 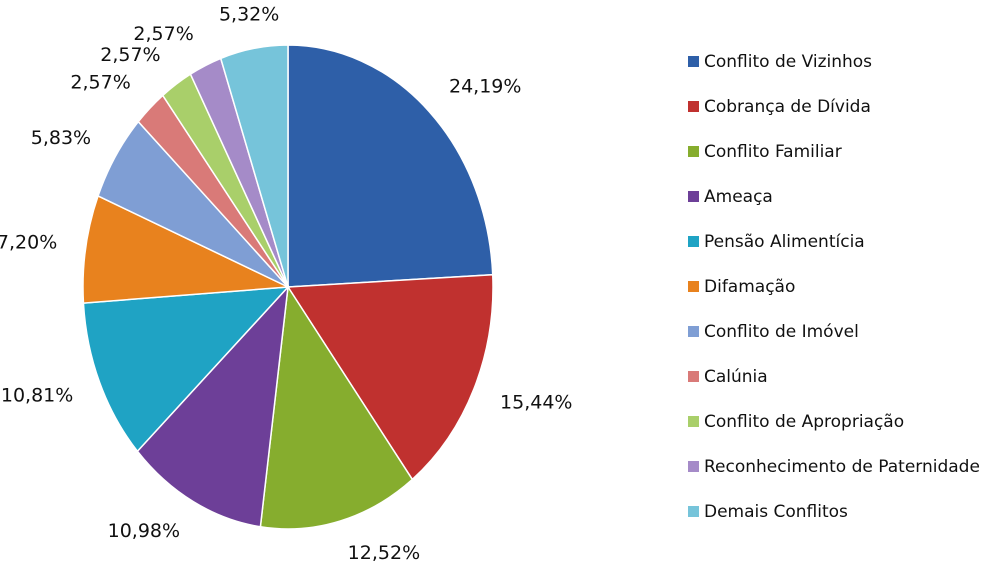 I want to click on legend-label: Demais Conflitos, so click(x=776, y=512).